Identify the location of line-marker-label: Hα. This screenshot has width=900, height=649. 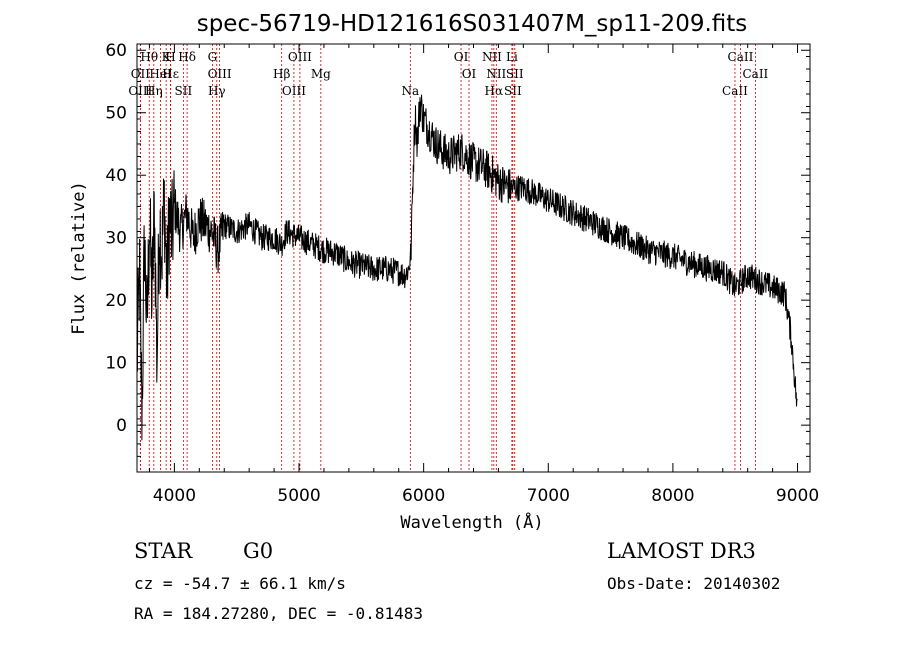
(494, 91).